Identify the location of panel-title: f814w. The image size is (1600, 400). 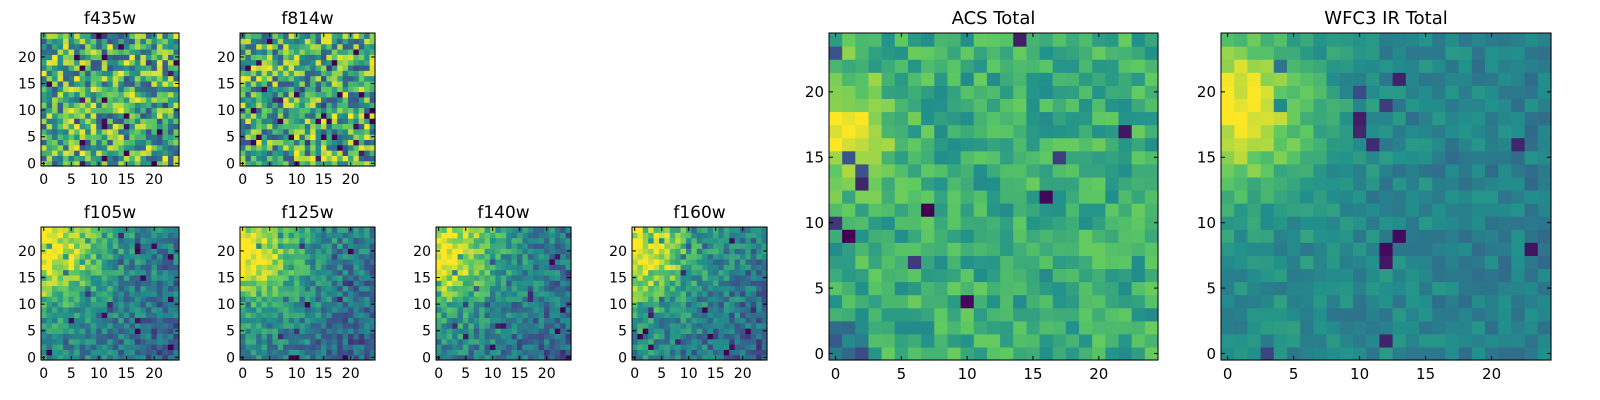
(307, 19).